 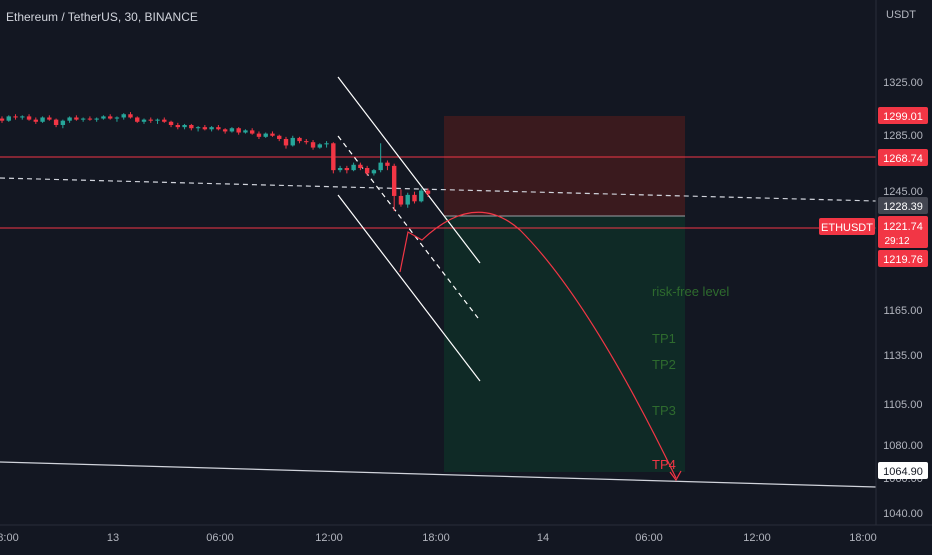 I want to click on channel-lower-line, so click(x=409, y=288).